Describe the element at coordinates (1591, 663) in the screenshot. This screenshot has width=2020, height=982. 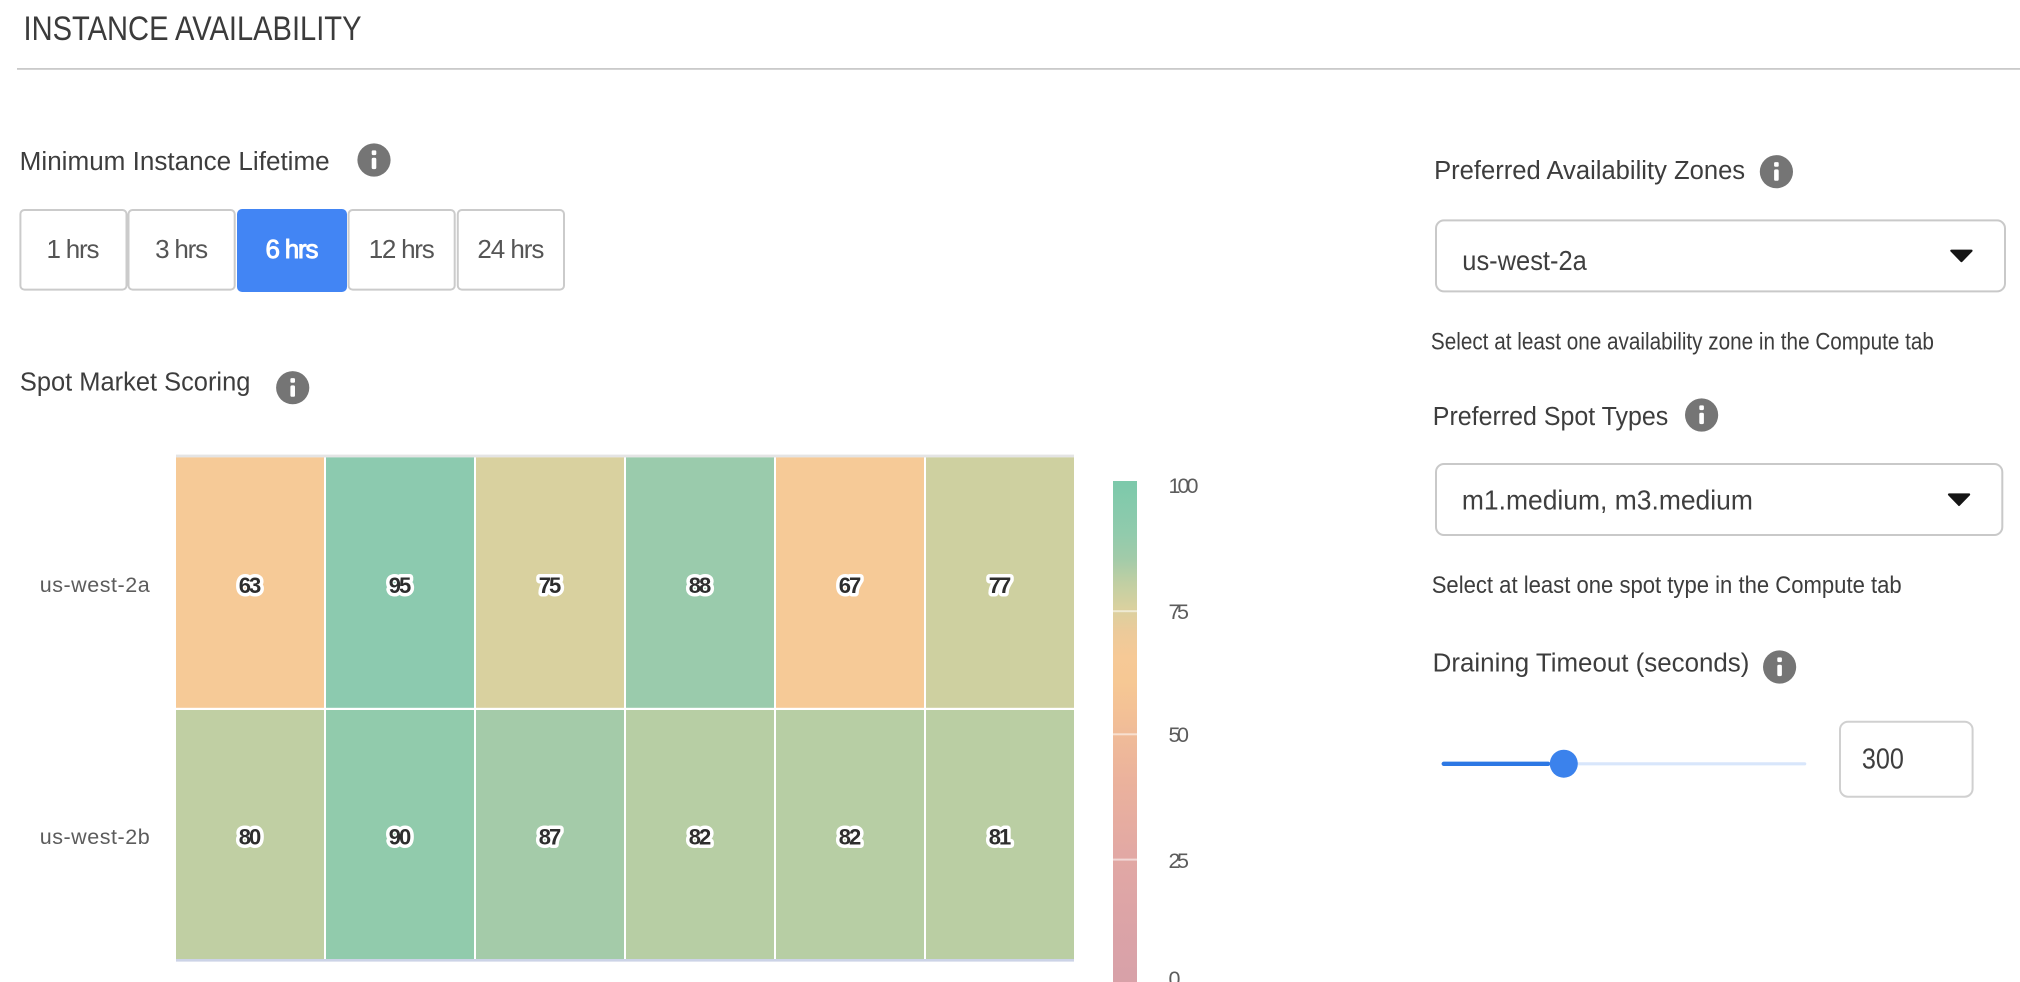
I see `svg-text: Draining Timeout (seconds)` at that location.